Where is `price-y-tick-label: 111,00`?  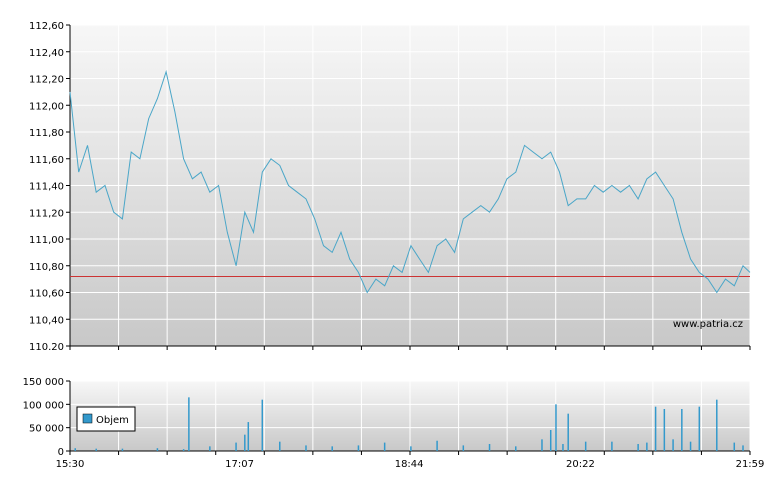
price-y-tick-label: 111,00 is located at coordinates (46, 240).